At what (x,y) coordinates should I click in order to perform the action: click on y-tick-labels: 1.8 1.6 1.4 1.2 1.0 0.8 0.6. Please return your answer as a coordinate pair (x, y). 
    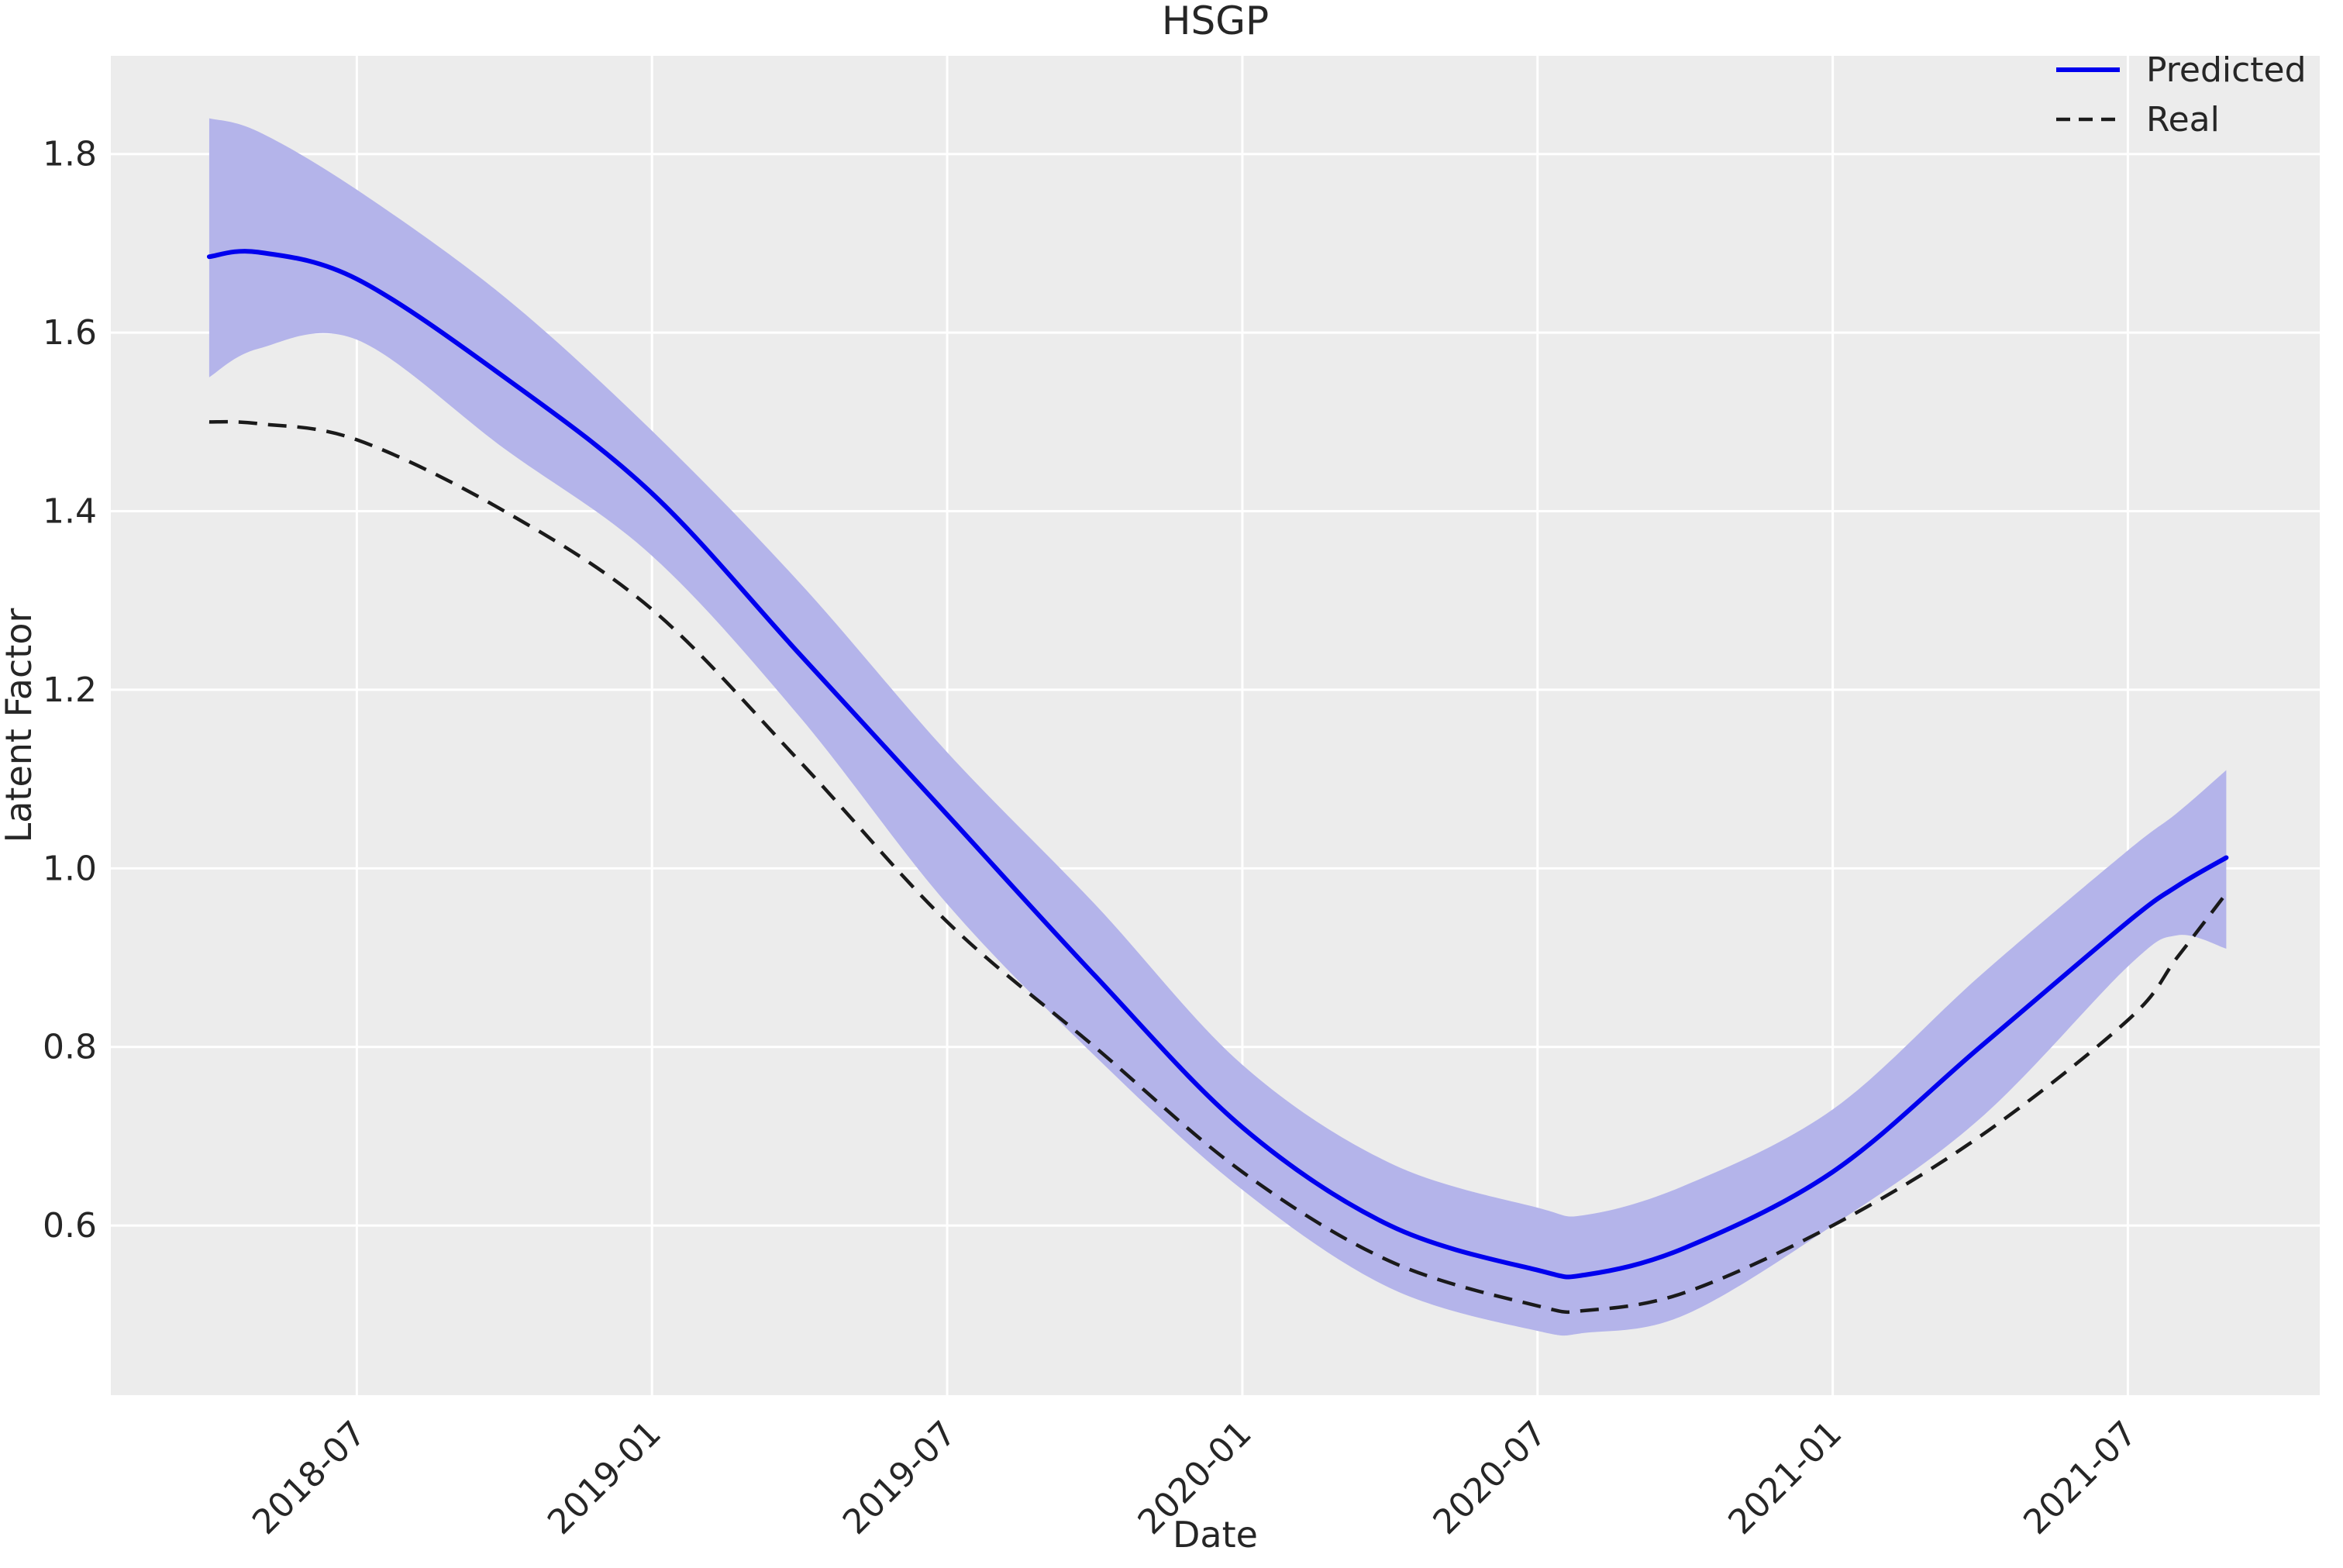
    Looking at the image, I should click on (70, 690).